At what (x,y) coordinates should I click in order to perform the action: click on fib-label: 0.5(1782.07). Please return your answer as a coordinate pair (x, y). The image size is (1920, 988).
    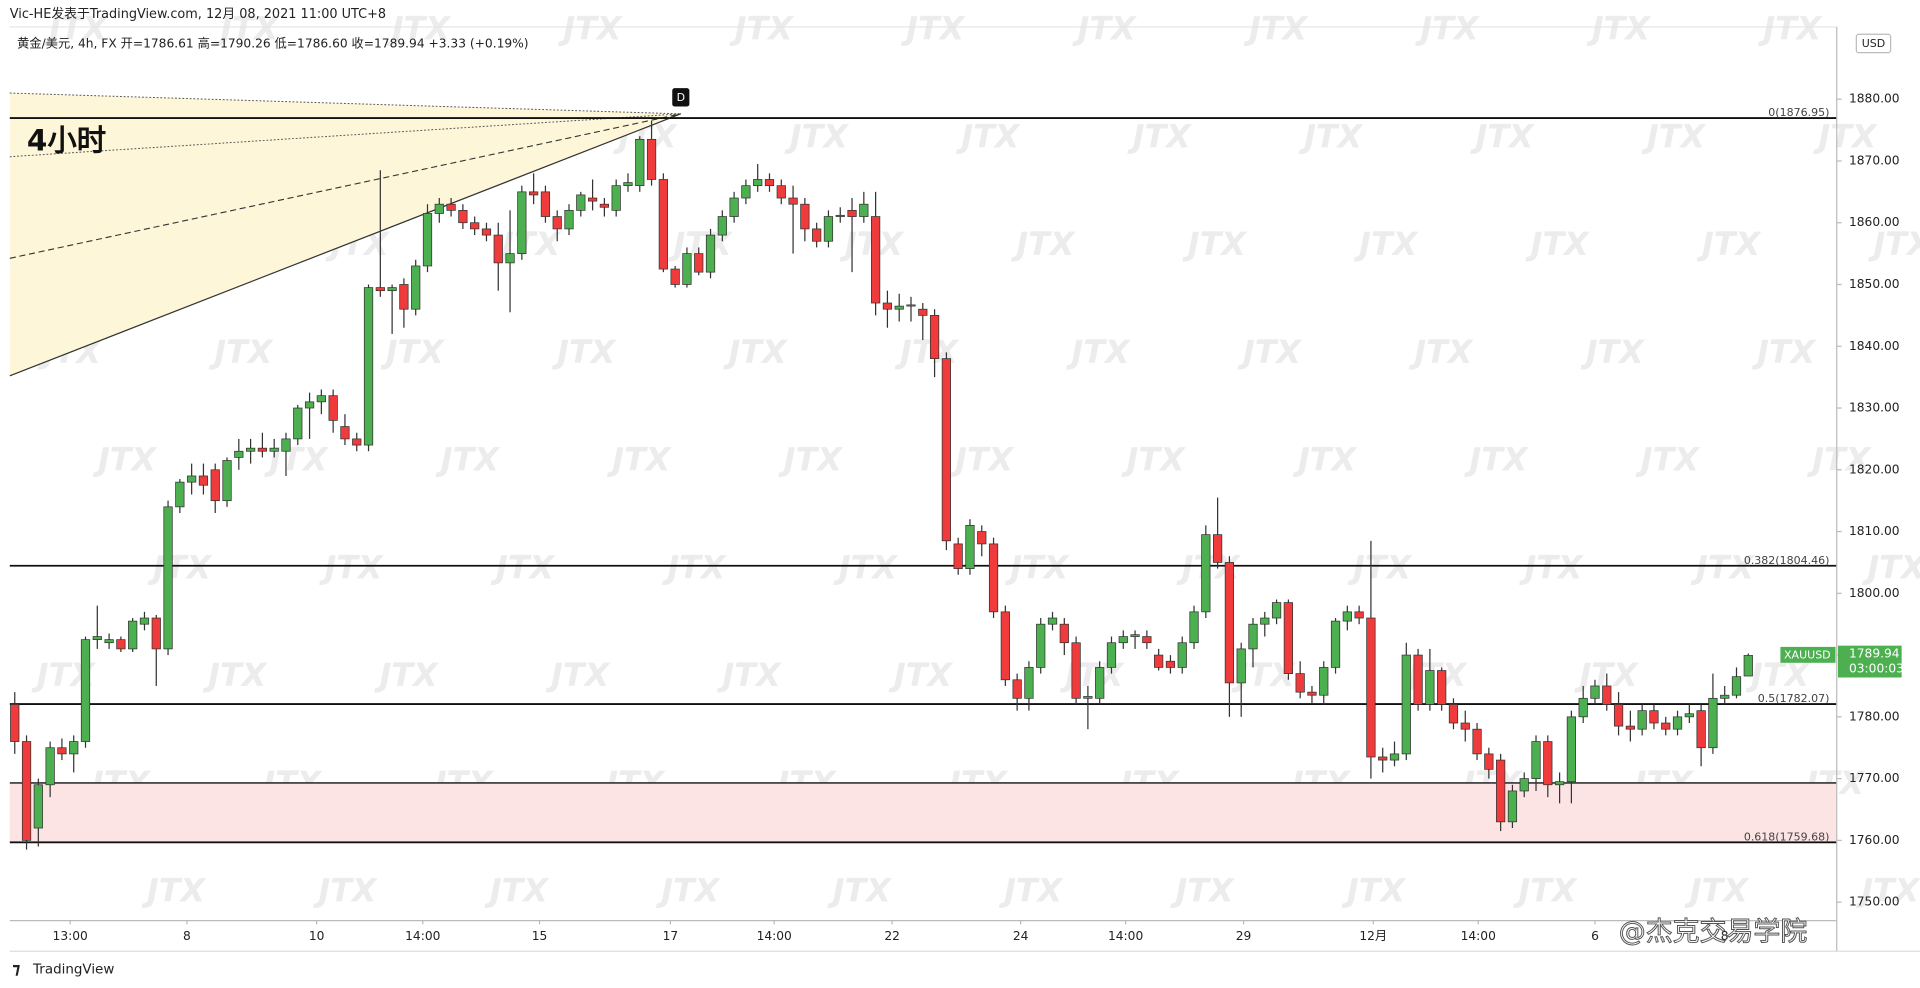
    Looking at the image, I should click on (1794, 698).